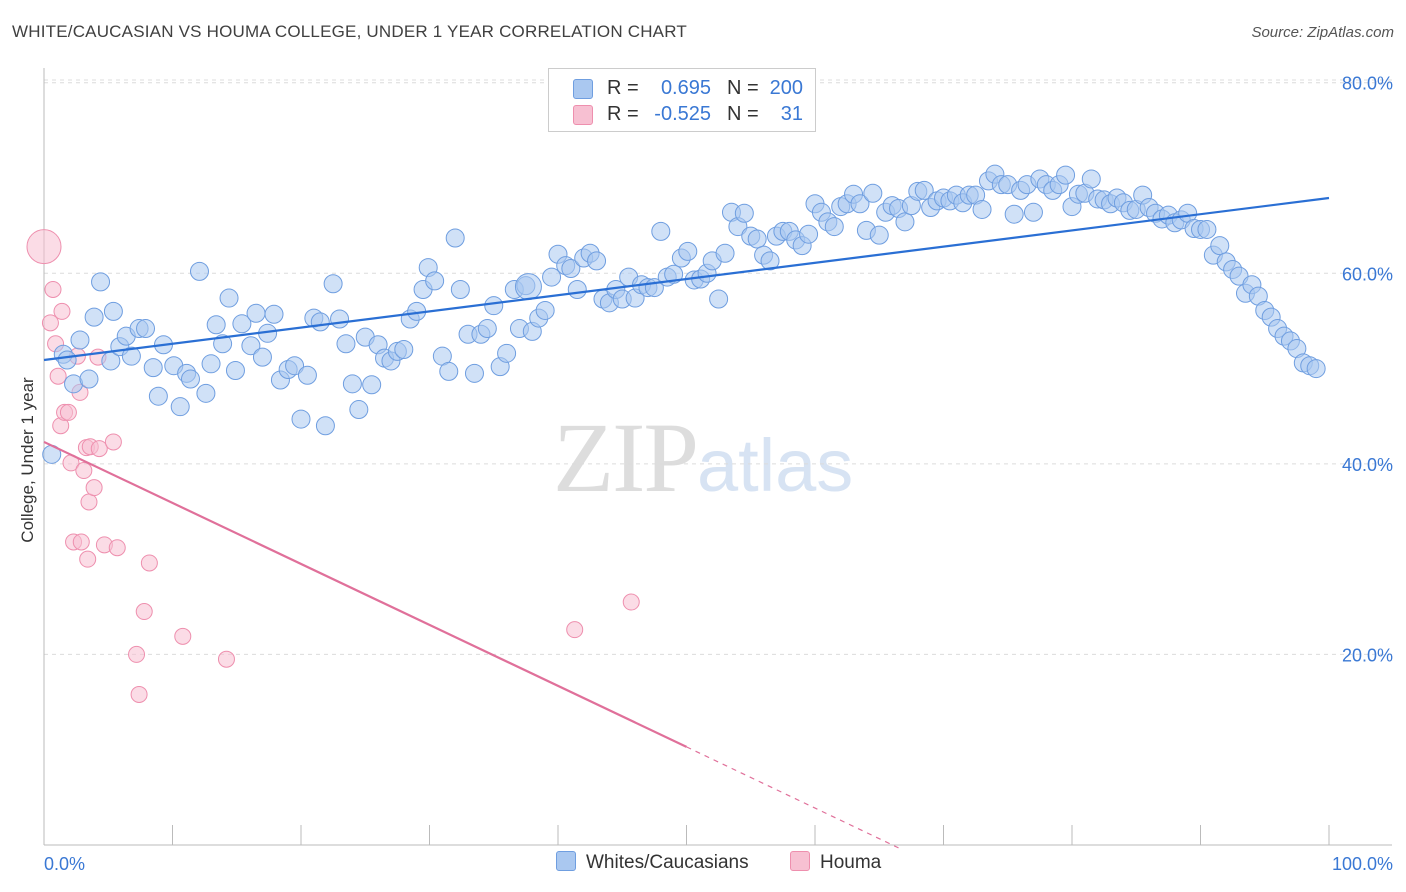 The height and width of the screenshot is (892, 1406). Describe the element at coordinates (64, 864) in the screenshot. I see `x-tick-label: 0.0%` at that location.